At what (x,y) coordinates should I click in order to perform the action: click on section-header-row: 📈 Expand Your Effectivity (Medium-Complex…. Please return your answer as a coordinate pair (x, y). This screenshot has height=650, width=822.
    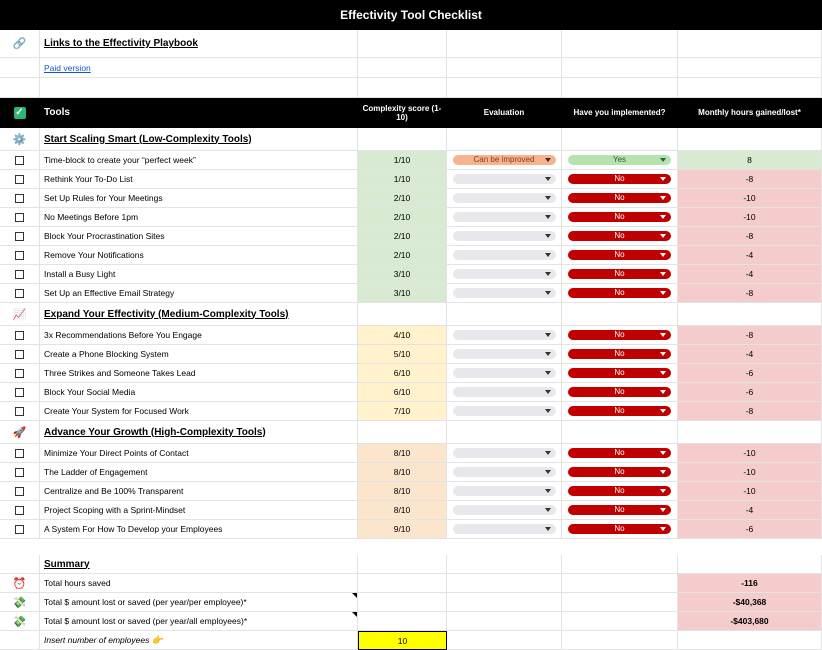
    Looking at the image, I should click on (411, 314).